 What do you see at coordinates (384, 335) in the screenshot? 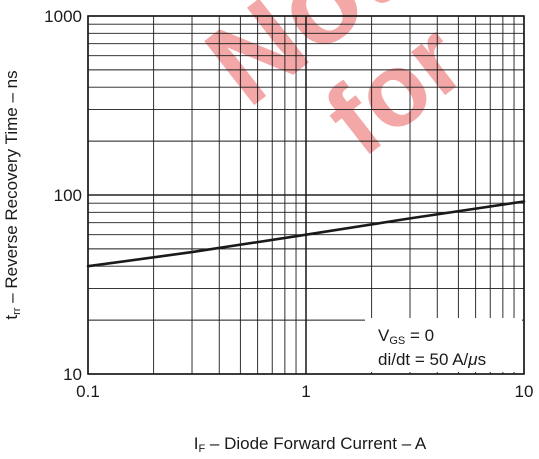
I see `annotation-vgs-main: V` at bounding box center [384, 335].